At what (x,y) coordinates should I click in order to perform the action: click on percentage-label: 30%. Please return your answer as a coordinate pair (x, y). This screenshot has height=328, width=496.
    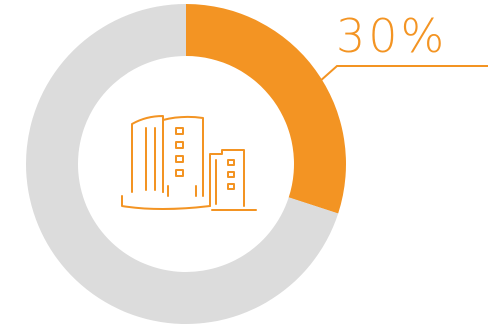
    Looking at the image, I should click on (391, 36).